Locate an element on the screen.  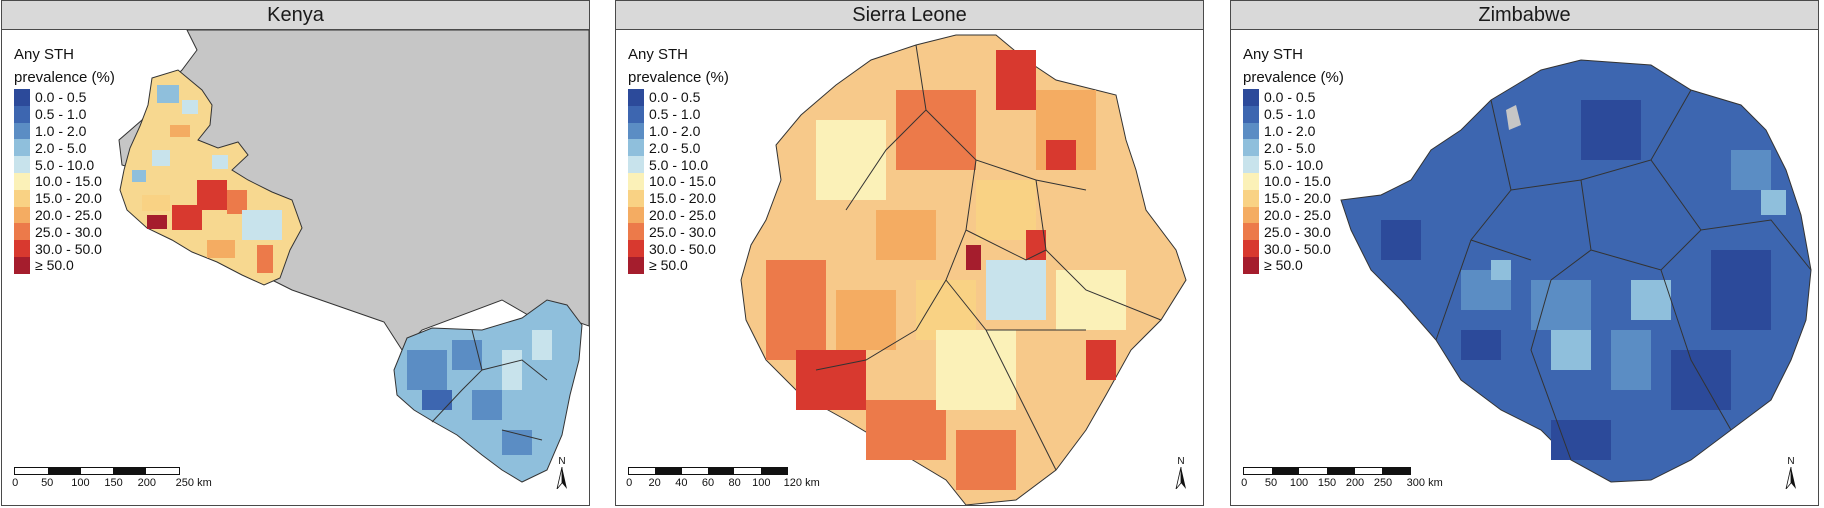
legend-row: 30.0 - 50.0 is located at coordinates (678, 248).